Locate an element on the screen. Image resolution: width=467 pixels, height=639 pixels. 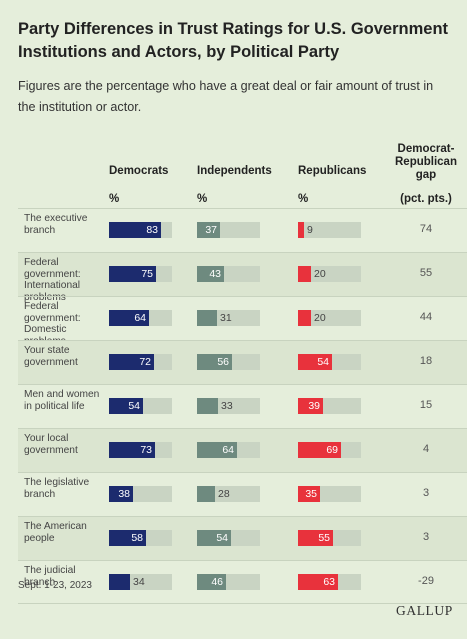
footnote: Sept. 1-23, 2023 is located at coordinates (55, 585).